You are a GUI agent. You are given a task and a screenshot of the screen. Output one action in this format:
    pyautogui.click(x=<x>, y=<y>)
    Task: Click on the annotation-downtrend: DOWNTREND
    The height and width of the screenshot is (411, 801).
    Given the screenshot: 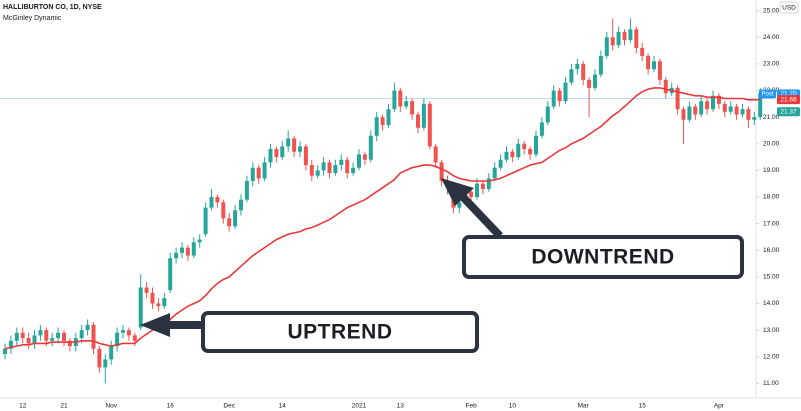 What is the action you would take?
    pyautogui.click(x=592, y=228)
    